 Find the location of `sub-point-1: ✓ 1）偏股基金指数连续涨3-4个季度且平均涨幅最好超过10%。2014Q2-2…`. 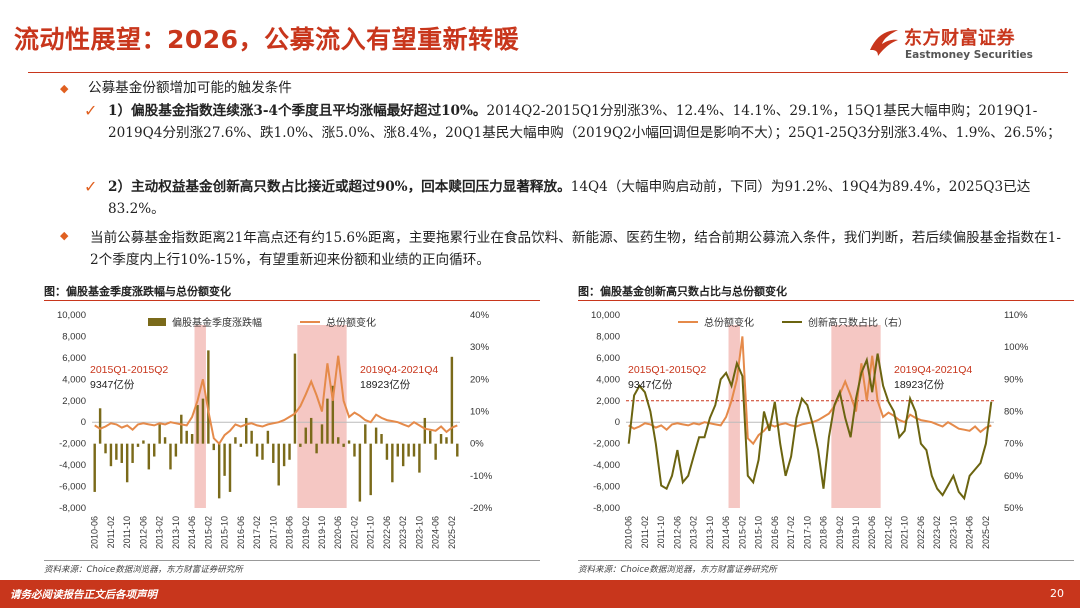

sub-point-1: ✓ 1）偏股基金指数连续涨3-4个季度且平均涨幅最好超过10%。2014Q2-2… is located at coordinates (573, 122).